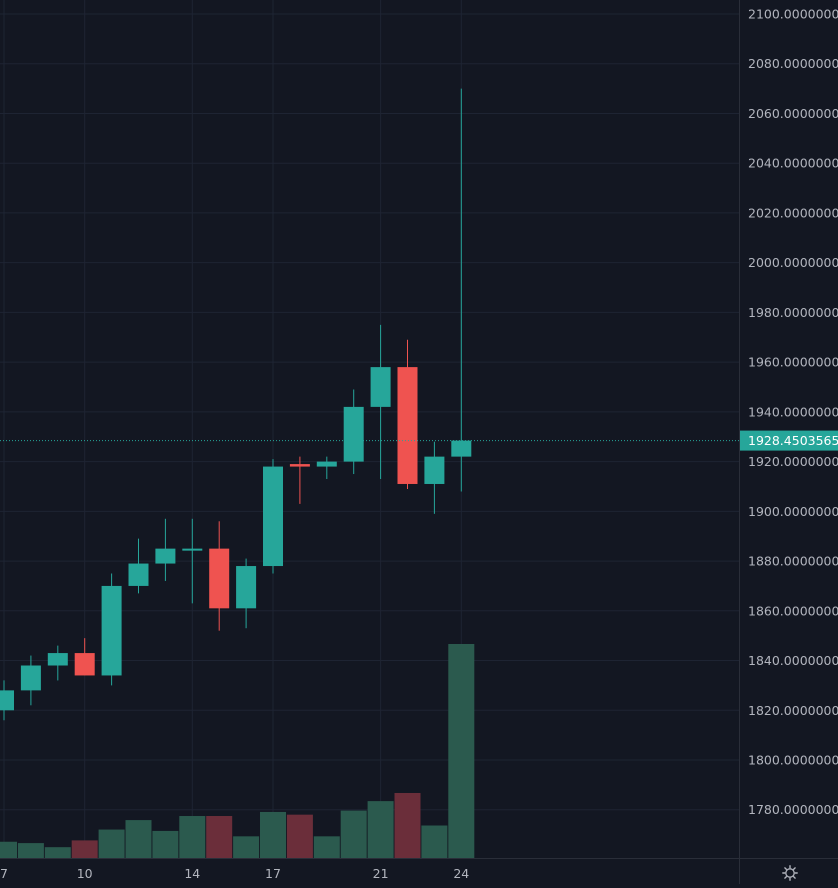 The height and width of the screenshot is (888, 838). What do you see at coordinates (793, 561) in the screenshot?
I see `price-tick-label: 1880.00000000` at bounding box center [793, 561].